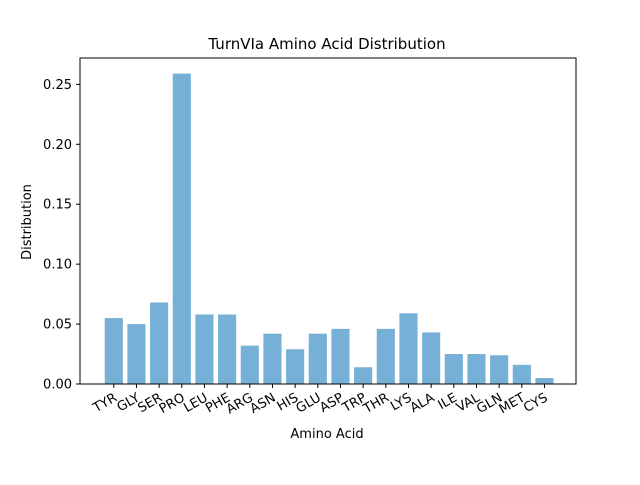 Image resolution: width=640 pixels, height=485 pixels. I want to click on bar-asp, so click(340, 356).